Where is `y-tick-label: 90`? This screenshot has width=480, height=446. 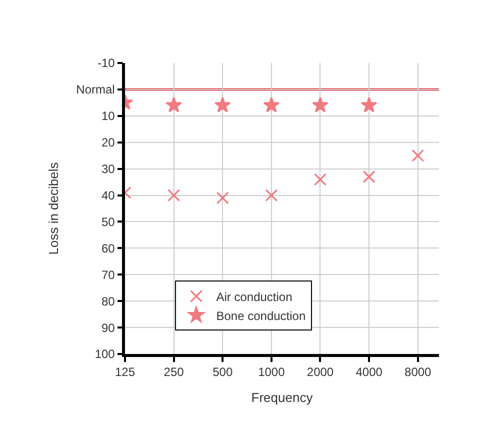 y-tick-label: 90 is located at coordinates (108, 327).